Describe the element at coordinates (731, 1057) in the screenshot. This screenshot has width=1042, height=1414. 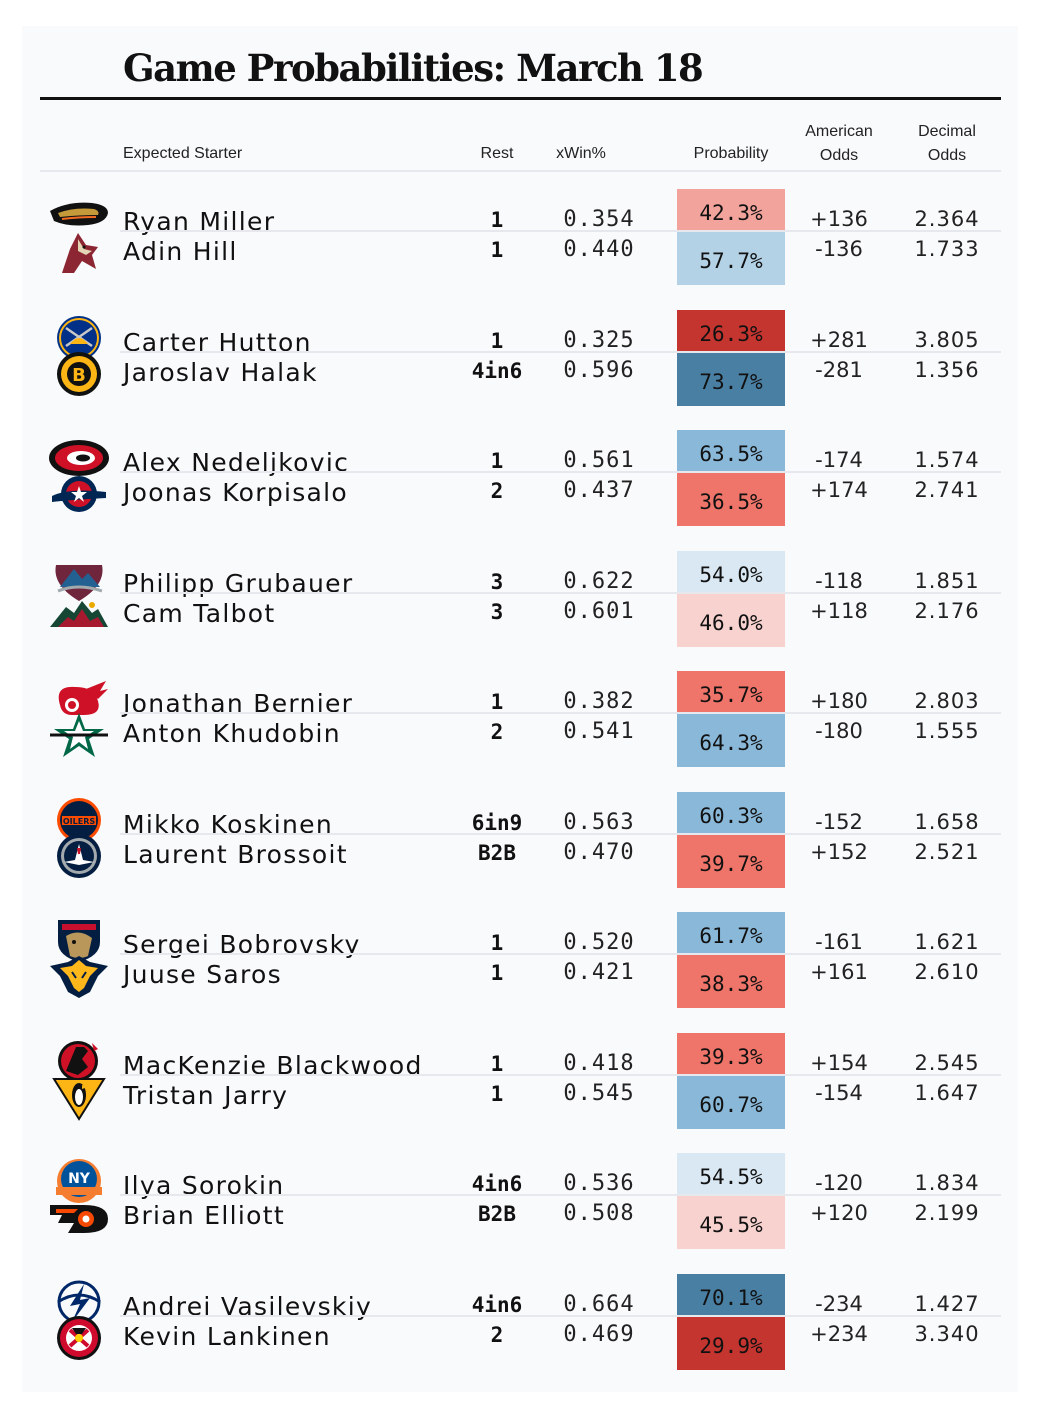
I see `probability-value: 39.3%` at that location.